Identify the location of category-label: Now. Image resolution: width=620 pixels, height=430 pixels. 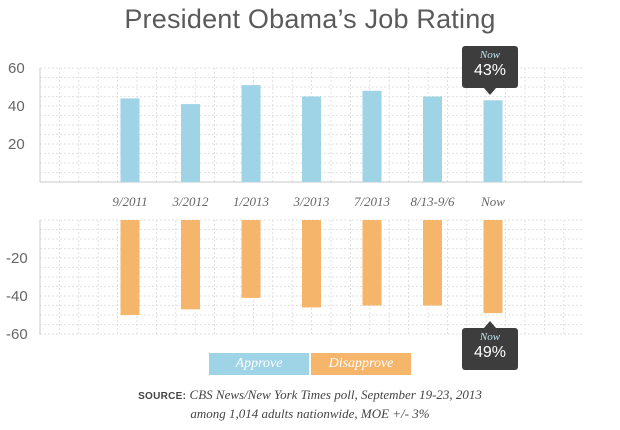
(492, 201).